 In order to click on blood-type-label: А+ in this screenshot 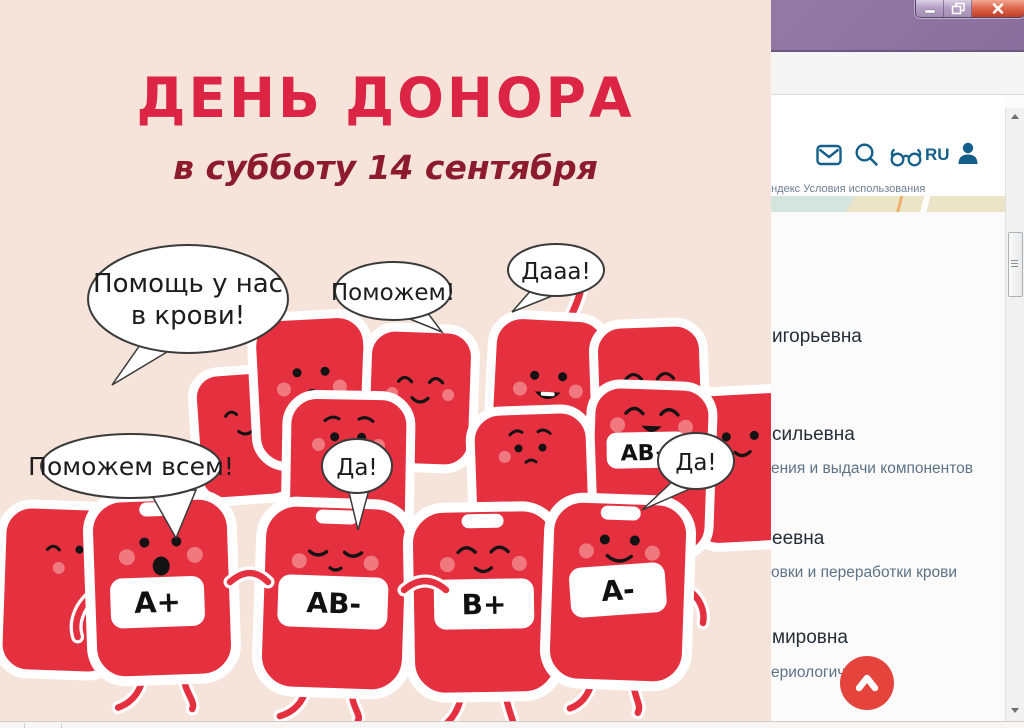, I will do `click(157, 602)`.